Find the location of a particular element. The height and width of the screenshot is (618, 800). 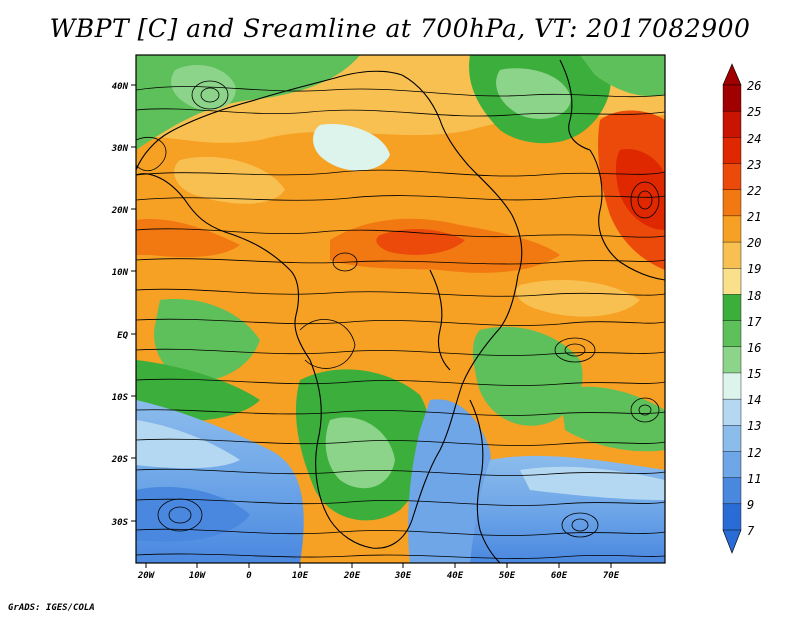

lat-tick-label: 20S is located at coordinates (120, 460).